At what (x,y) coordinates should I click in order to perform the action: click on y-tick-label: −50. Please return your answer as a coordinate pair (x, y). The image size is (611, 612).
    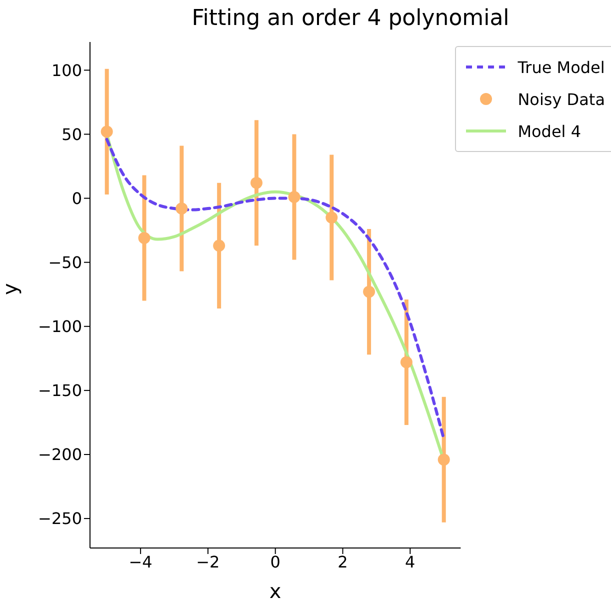
    Looking at the image, I should click on (65, 262).